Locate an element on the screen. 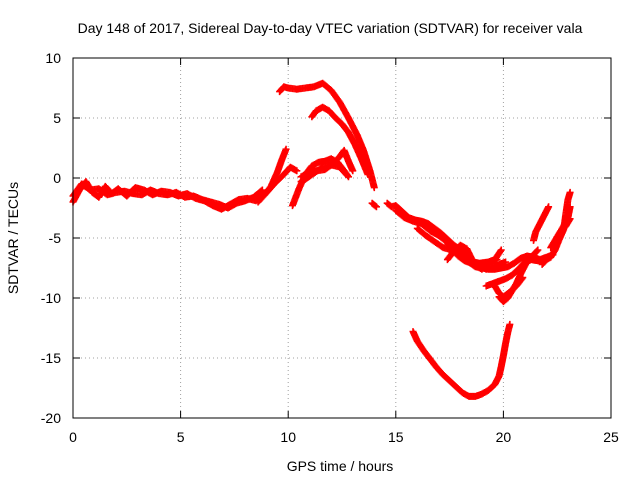 The width and height of the screenshot is (640, 480). y-tick-label: 0 is located at coordinates (57, 178).